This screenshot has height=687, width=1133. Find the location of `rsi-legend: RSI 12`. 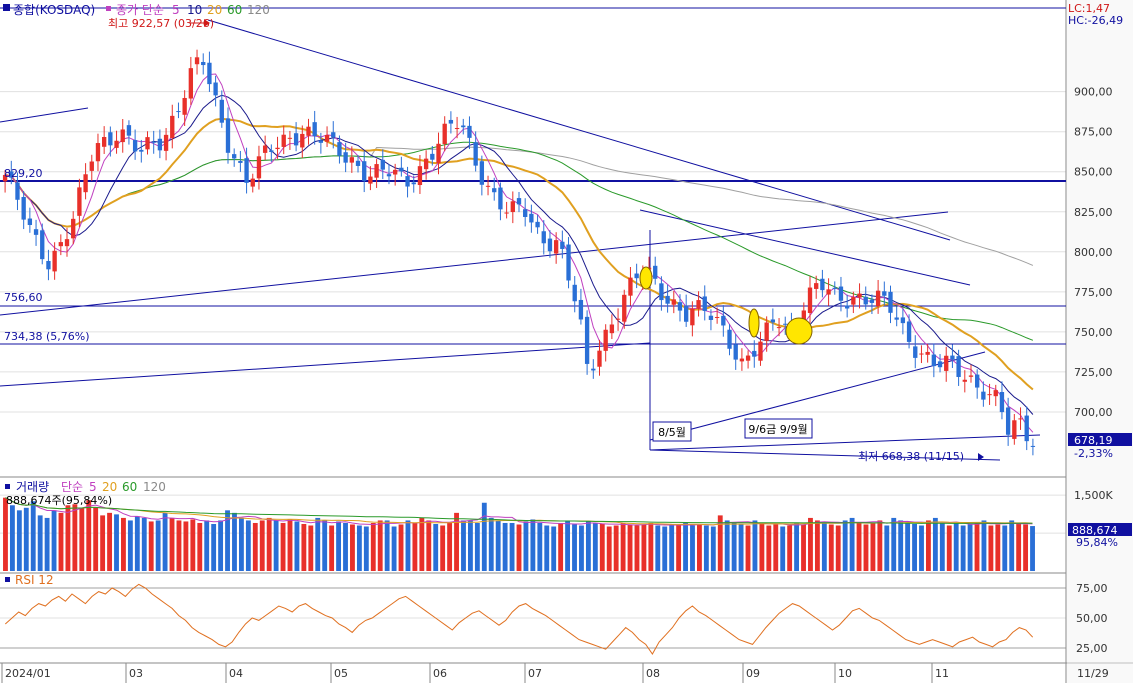

rsi-legend: RSI 12 is located at coordinates (29, 580).